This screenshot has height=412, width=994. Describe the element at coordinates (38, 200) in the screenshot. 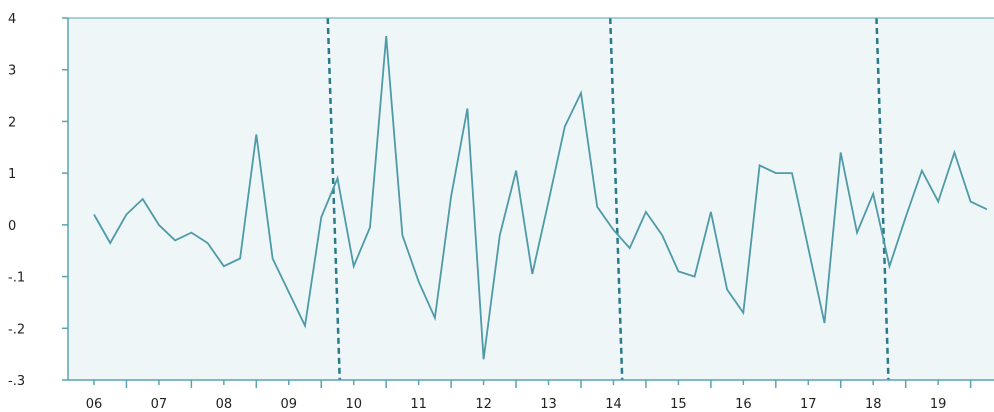

I see `y-ticks: 4 3 2 1 0 -.1 -.2 -.3` at that location.